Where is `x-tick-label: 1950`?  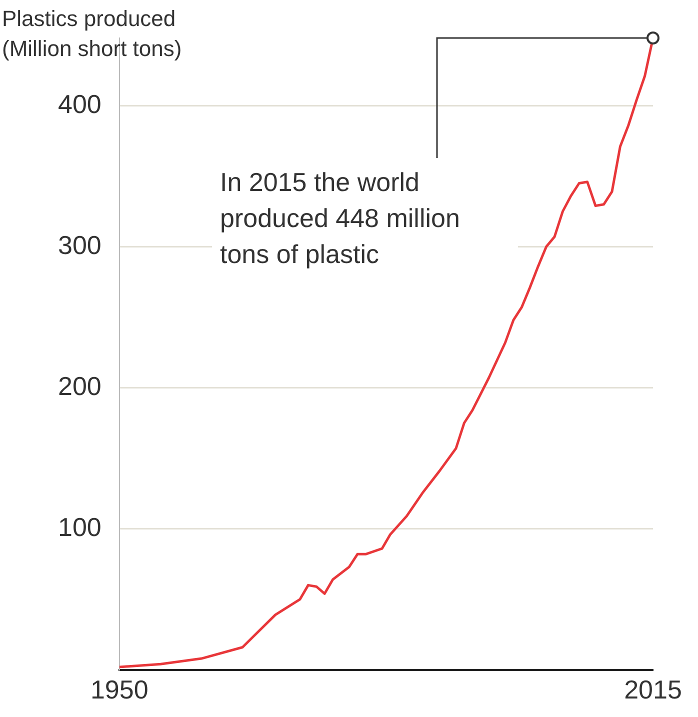
x-tick-label: 1950 is located at coordinates (119, 689).